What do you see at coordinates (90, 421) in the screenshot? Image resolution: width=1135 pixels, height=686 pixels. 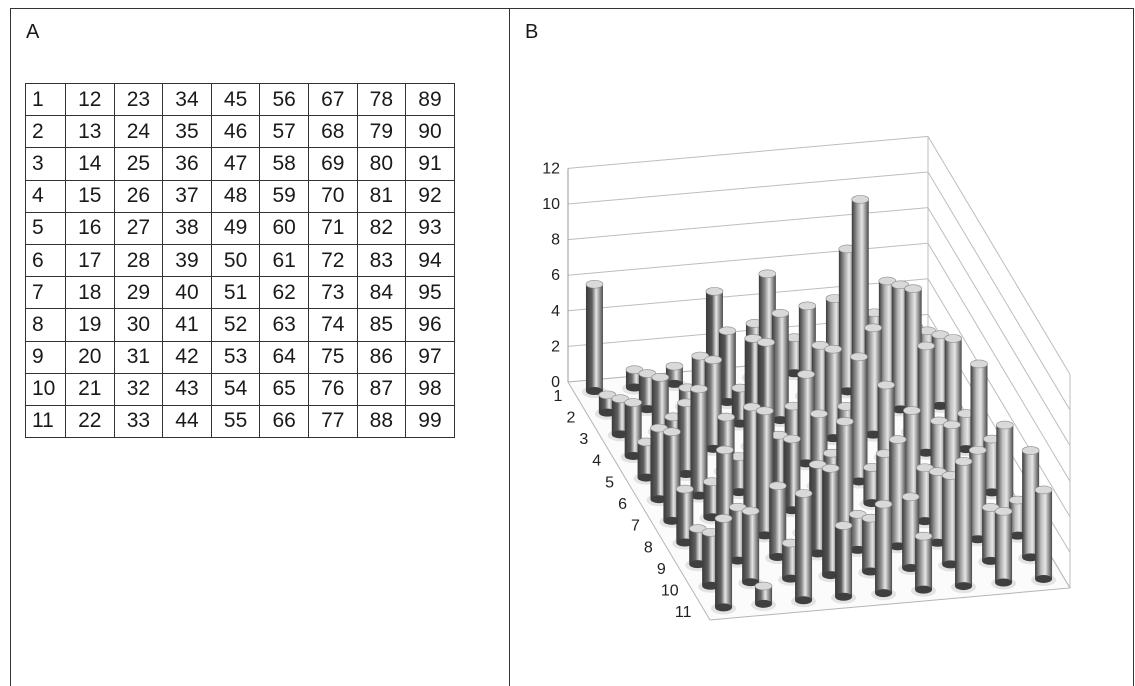 I see `grid-cell: 22` at bounding box center [90, 421].